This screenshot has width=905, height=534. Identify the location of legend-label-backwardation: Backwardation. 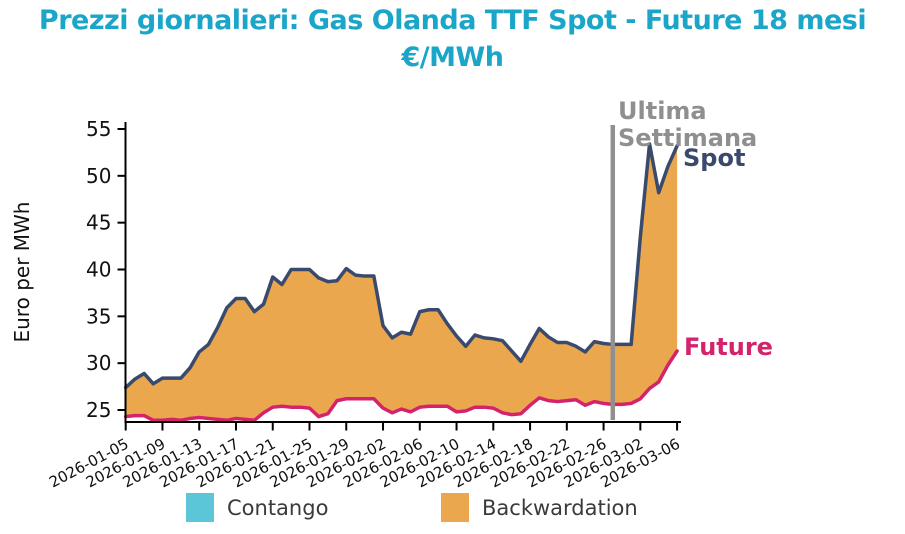
(560, 507).